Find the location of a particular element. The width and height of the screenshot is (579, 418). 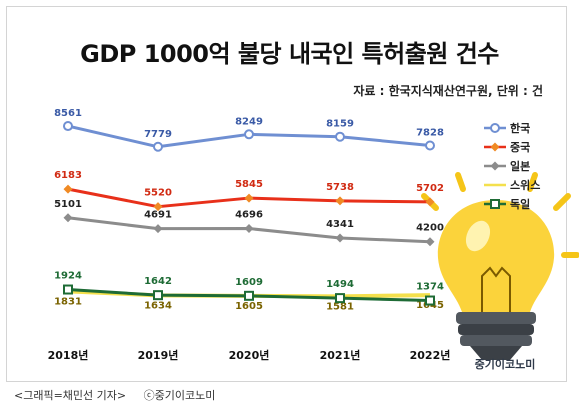

legend-item-japan: 일본 is located at coordinates (507, 166).